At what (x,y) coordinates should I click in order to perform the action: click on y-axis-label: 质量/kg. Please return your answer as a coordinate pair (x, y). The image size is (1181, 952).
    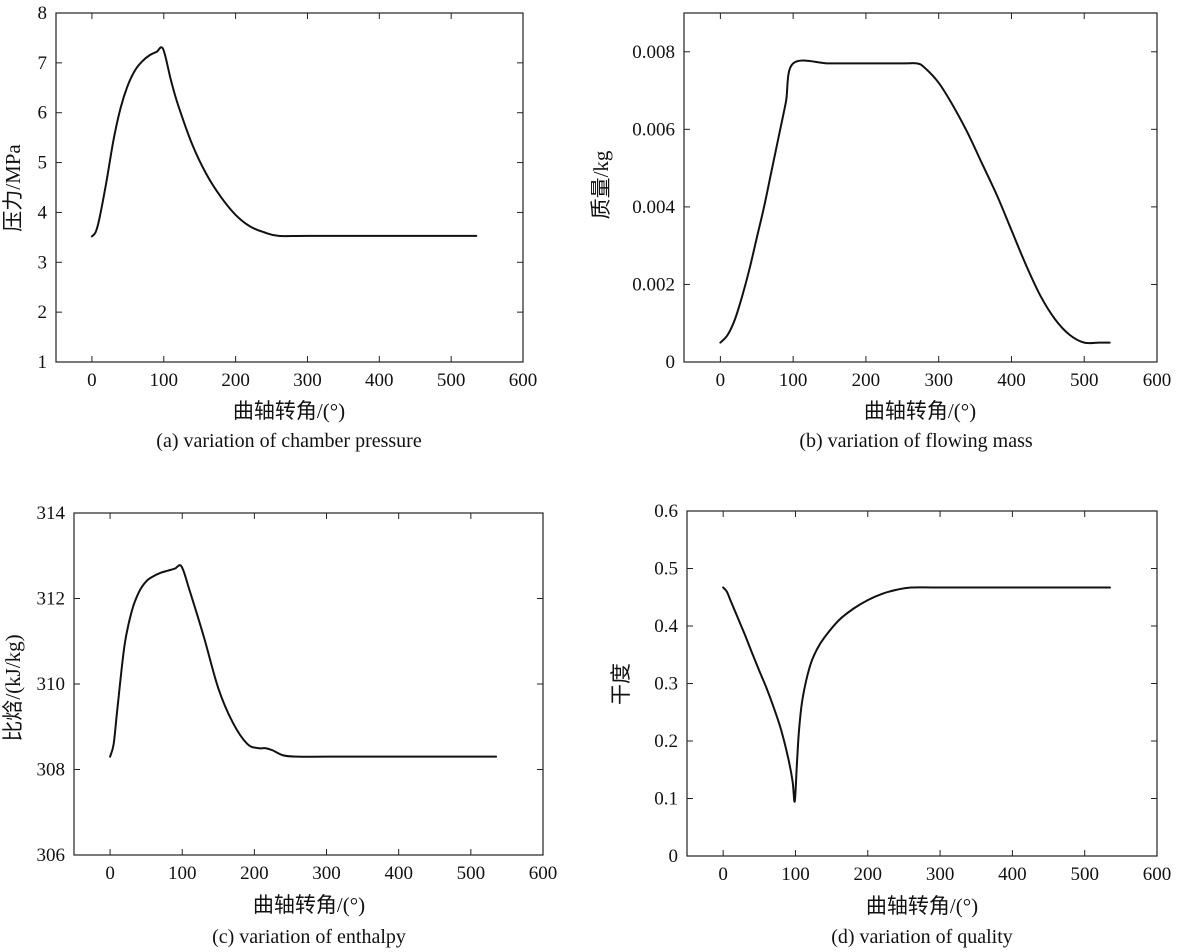
    Looking at the image, I should click on (601, 184).